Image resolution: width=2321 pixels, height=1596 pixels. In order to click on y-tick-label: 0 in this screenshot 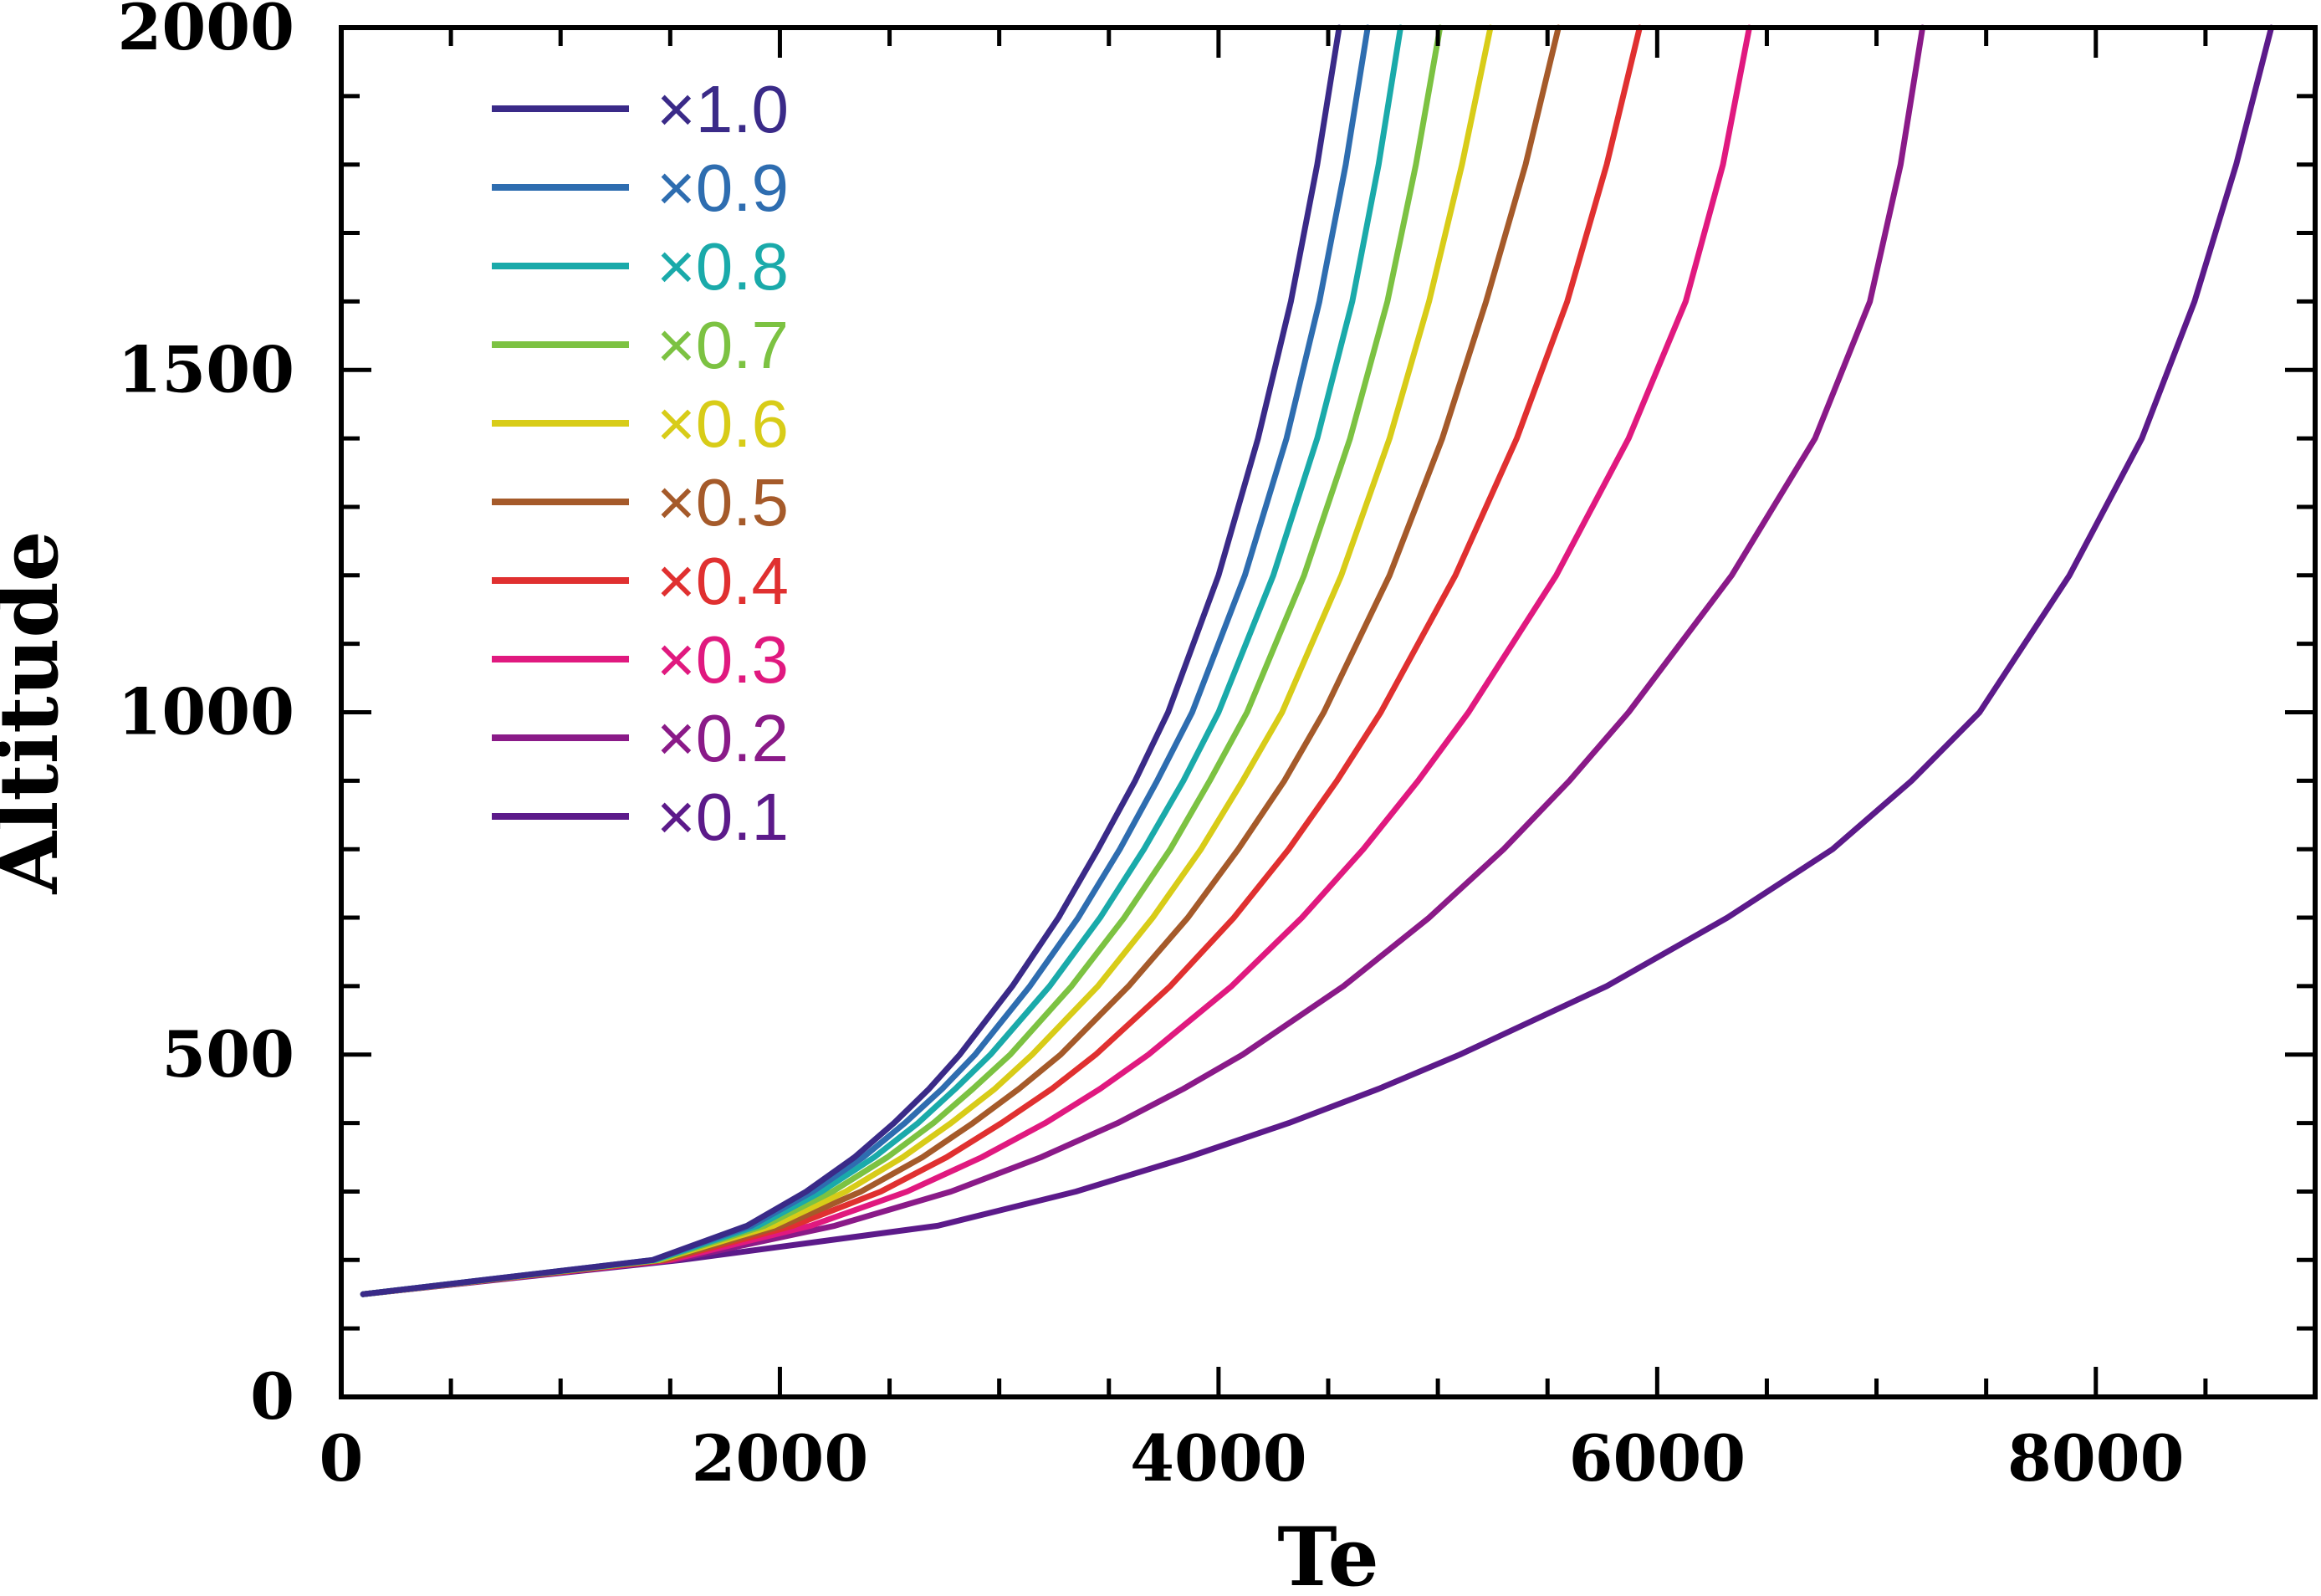, I will do `click(272, 1397)`.